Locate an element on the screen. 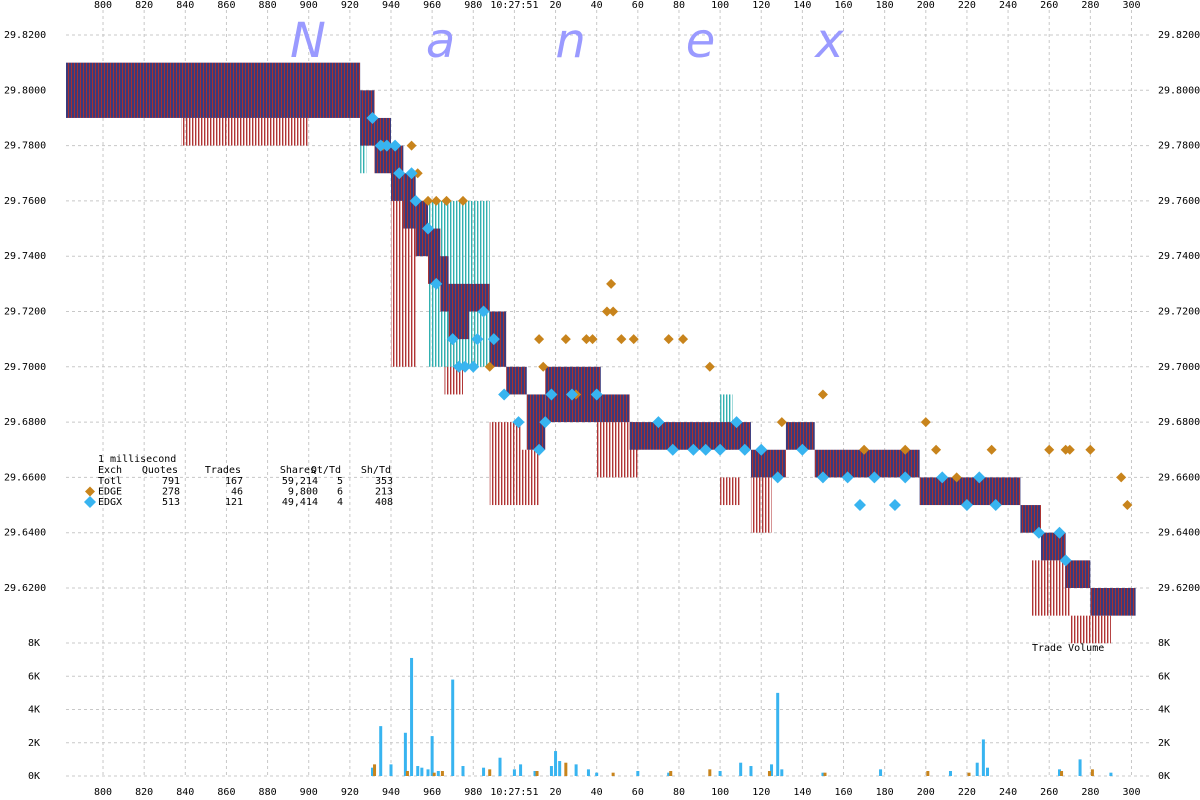 This screenshot has height=800, width=1200. x-tick-label: 280 is located at coordinates (1090, 5).